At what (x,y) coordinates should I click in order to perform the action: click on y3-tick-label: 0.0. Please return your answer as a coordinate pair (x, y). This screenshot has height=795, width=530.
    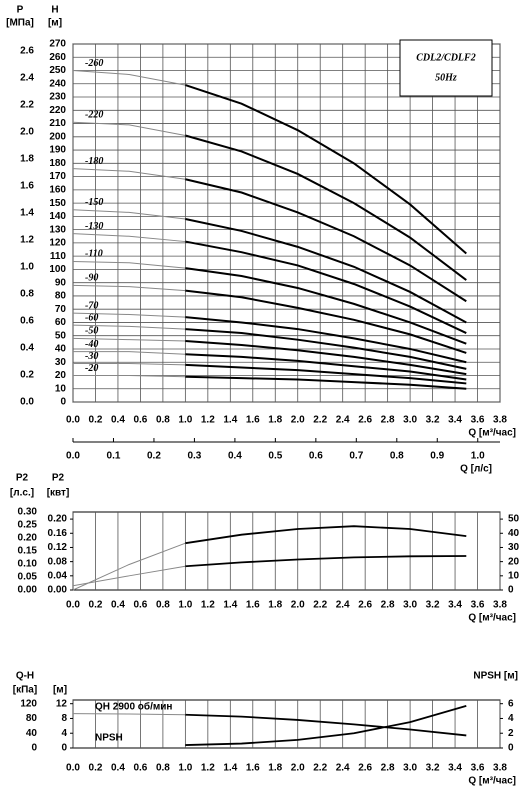
    Looking at the image, I should click on (27, 402).